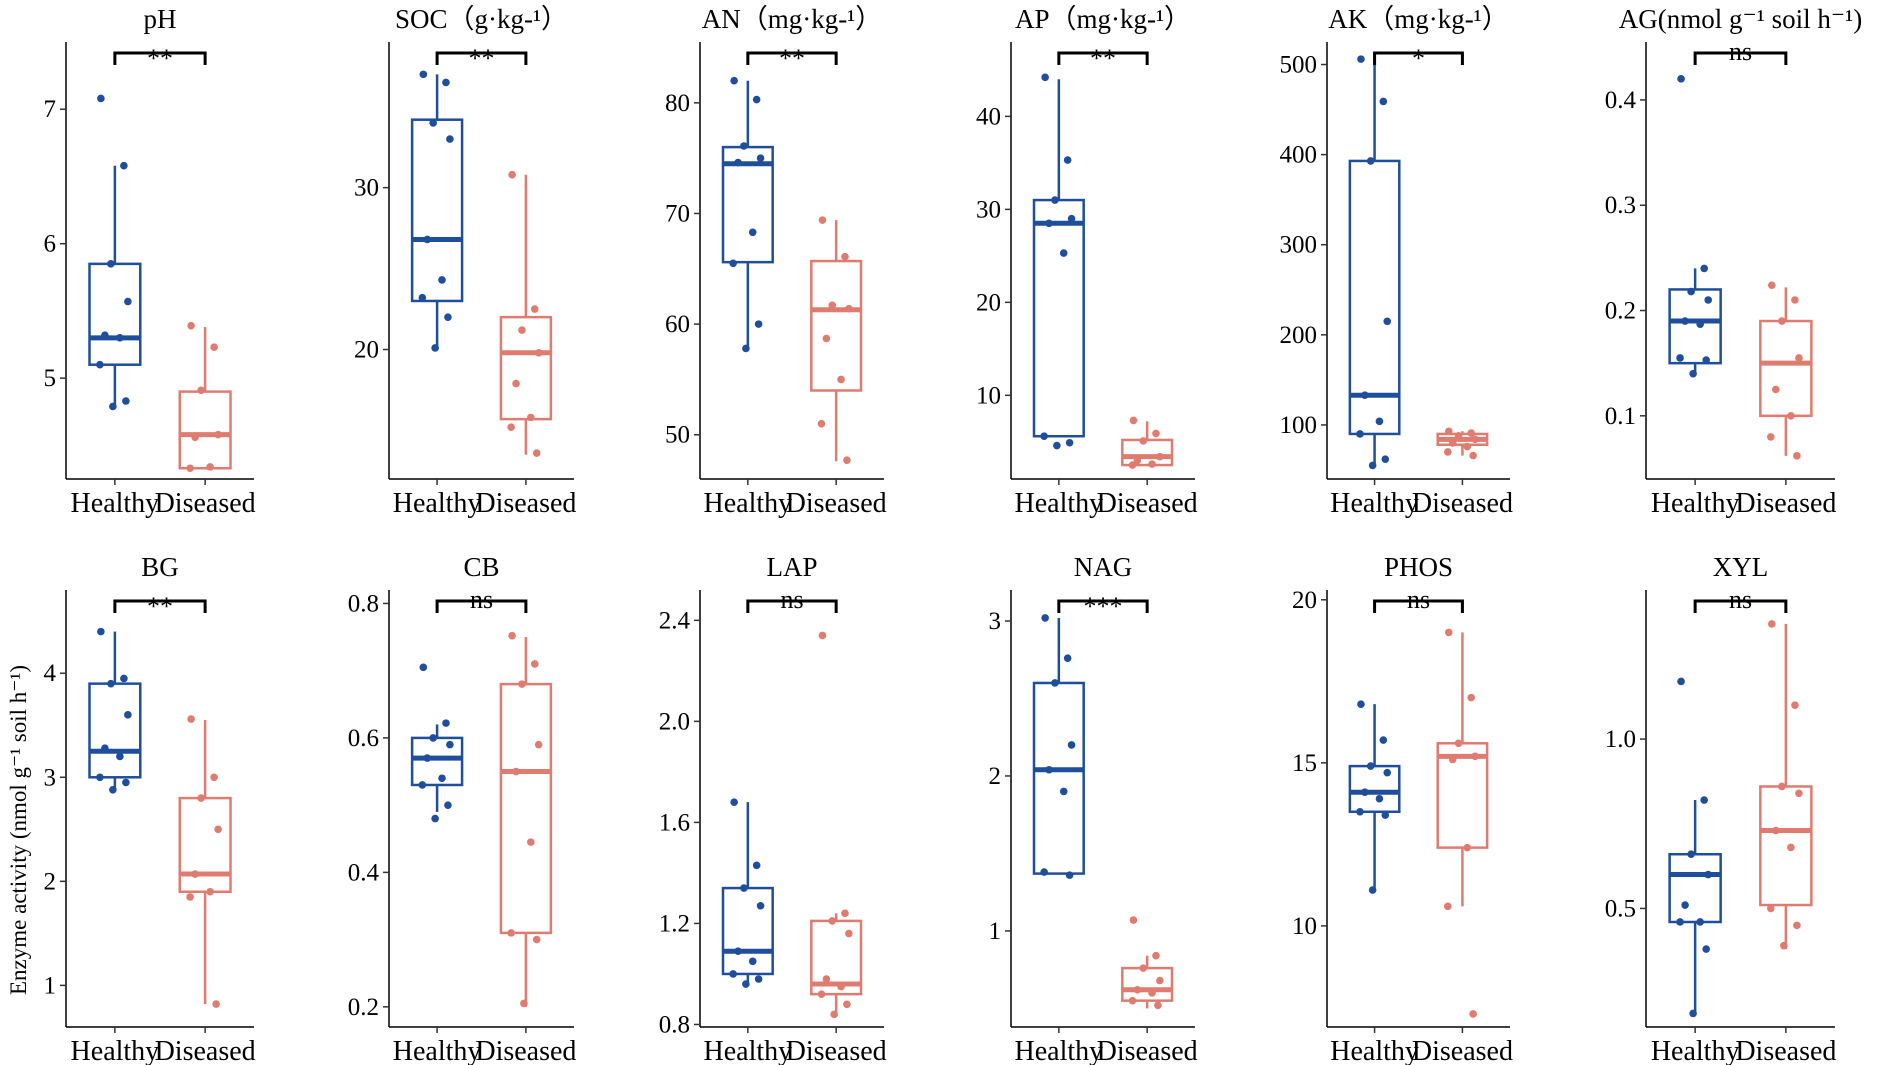 The height and width of the screenshot is (1065, 1902). Describe the element at coordinates (988, 116) in the screenshot. I see `y-tick-label: 40` at that location.